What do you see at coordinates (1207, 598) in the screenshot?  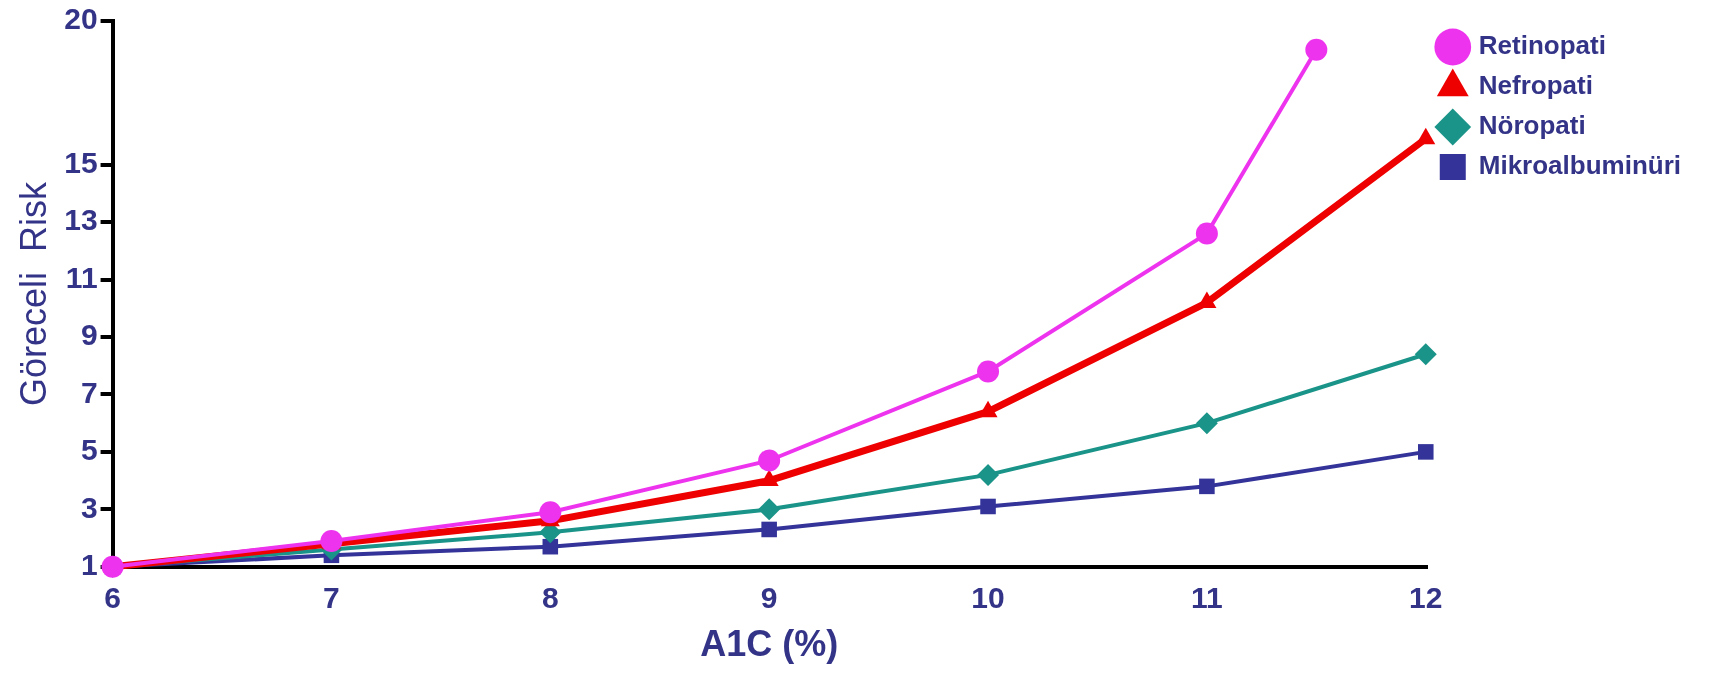 I see `x-tick-label: 11` at bounding box center [1207, 598].